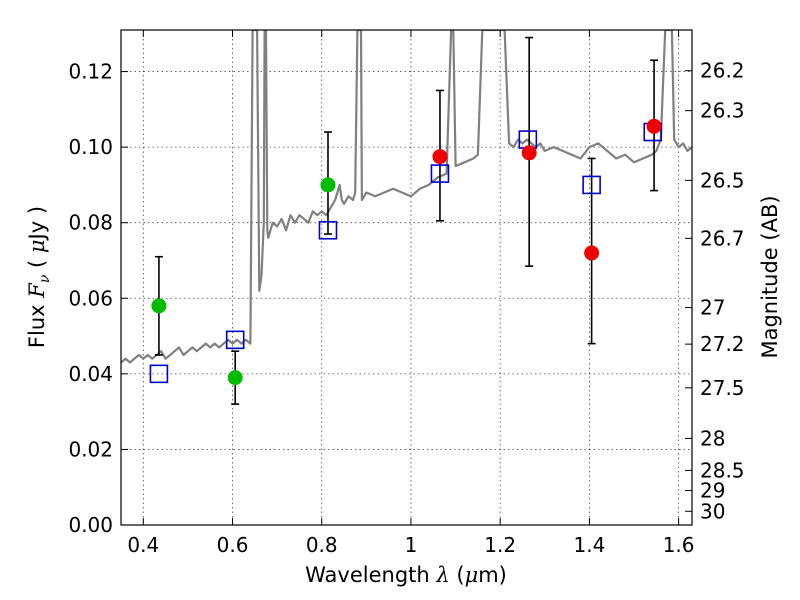 This screenshot has width=800, height=600. I want to click on y-tick-label: 0.08, so click(90, 223).